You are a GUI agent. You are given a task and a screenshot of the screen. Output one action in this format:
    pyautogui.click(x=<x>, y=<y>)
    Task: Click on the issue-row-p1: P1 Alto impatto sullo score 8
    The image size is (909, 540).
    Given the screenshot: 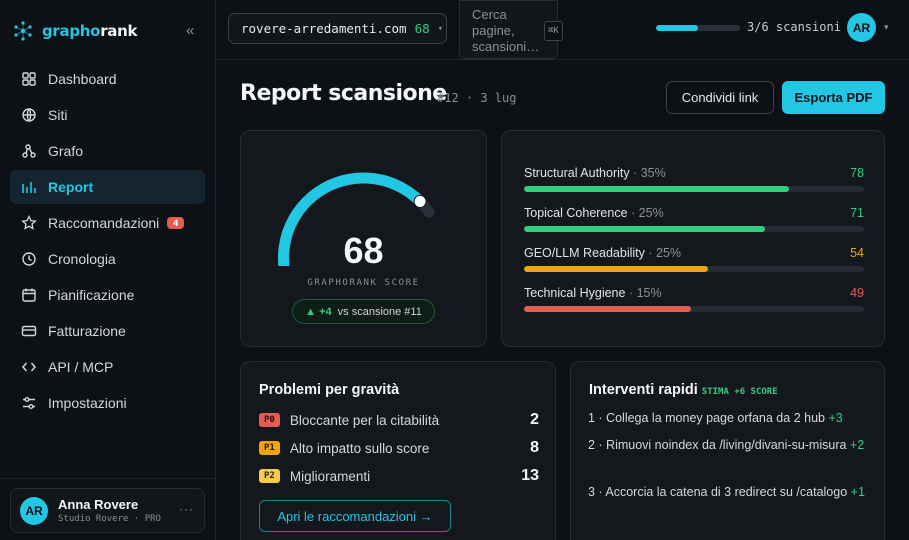 What is the action you would take?
    pyautogui.click(x=399, y=448)
    